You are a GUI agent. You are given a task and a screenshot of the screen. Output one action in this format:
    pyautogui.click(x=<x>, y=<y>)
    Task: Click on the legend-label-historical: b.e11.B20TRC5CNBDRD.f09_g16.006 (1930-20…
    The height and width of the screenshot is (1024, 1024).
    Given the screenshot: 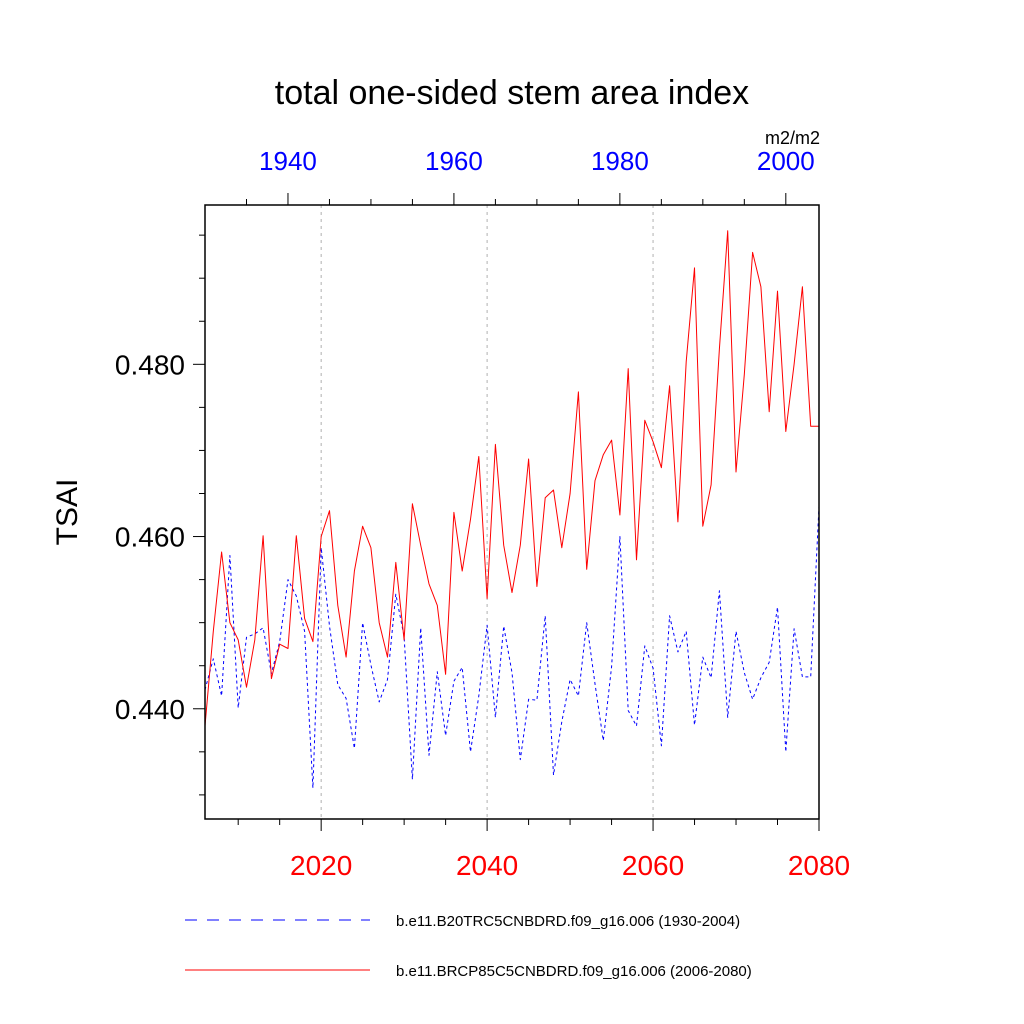 What is the action you would take?
    pyautogui.click(x=568, y=921)
    